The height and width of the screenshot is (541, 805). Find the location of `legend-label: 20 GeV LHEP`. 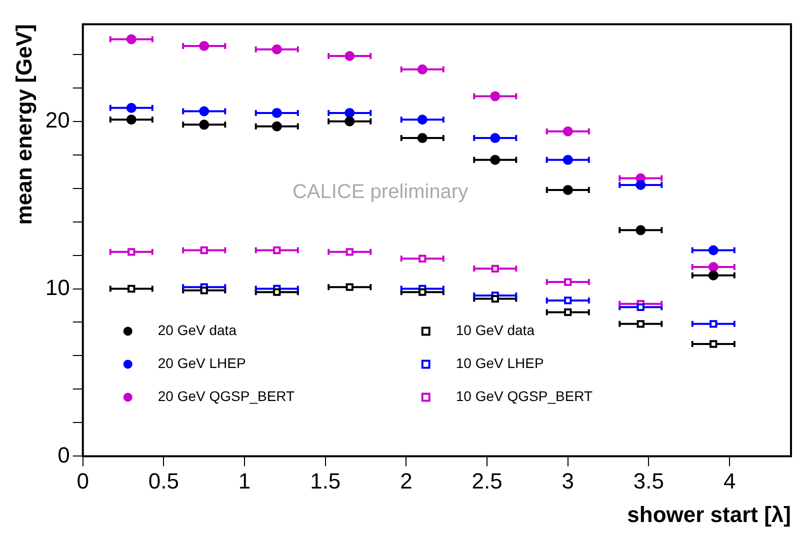

legend-label: 20 GeV LHEP is located at coordinates (202, 363).